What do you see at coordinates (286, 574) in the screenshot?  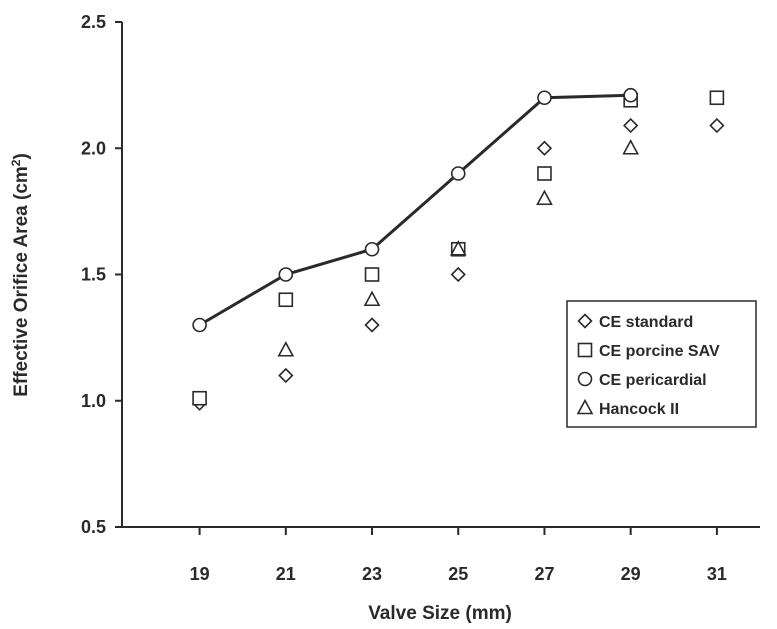 I see `x-tick-label: 21` at bounding box center [286, 574].